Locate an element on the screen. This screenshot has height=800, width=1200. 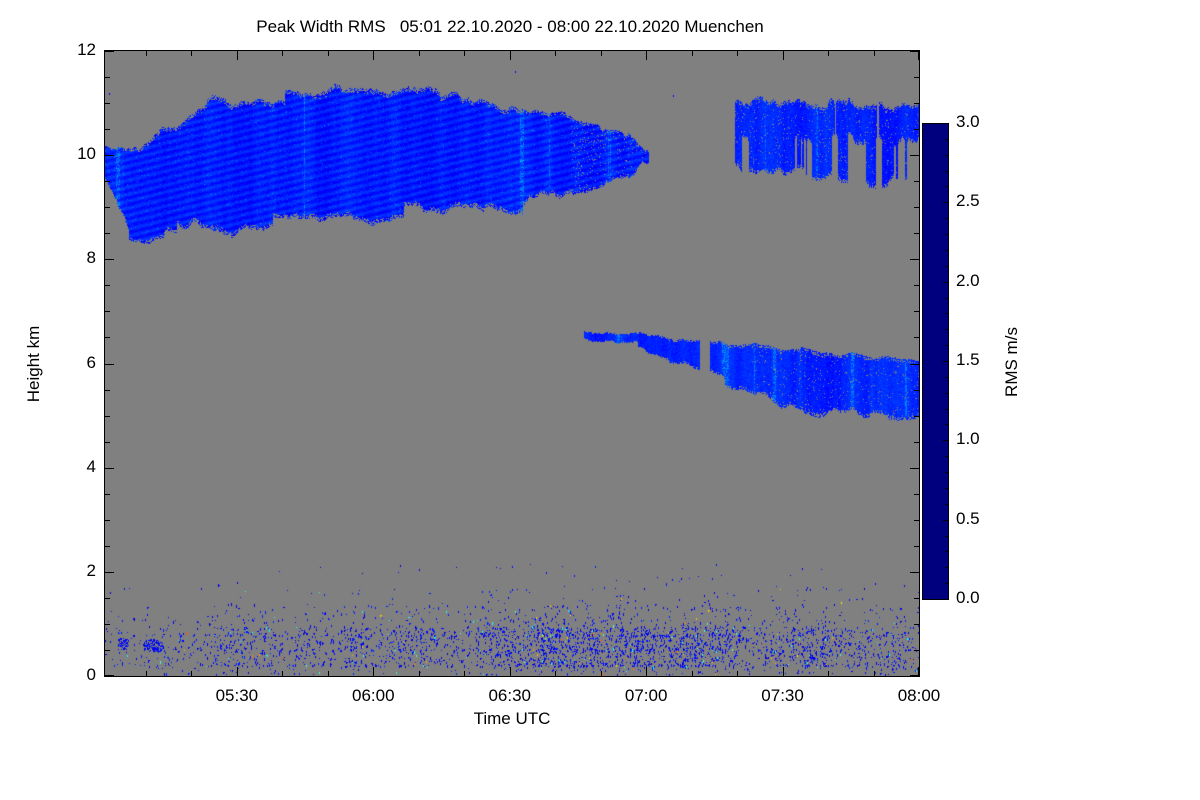
x-axis-title: Time UTC is located at coordinates (512, 718).